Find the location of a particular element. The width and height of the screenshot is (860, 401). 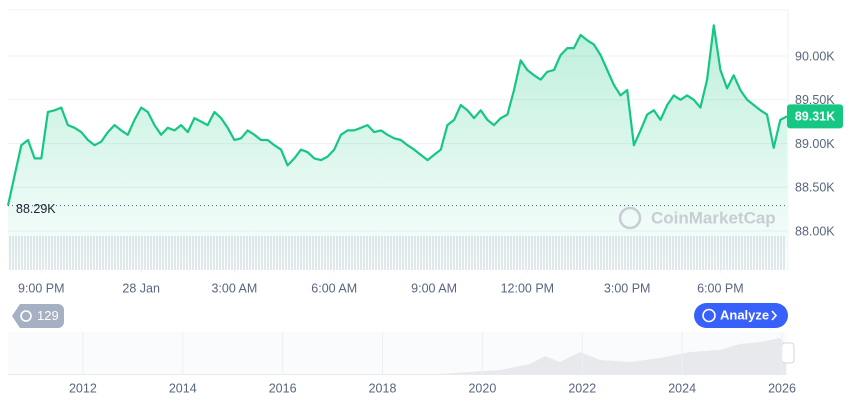

navigator-tick-label: 2018 is located at coordinates (383, 388).